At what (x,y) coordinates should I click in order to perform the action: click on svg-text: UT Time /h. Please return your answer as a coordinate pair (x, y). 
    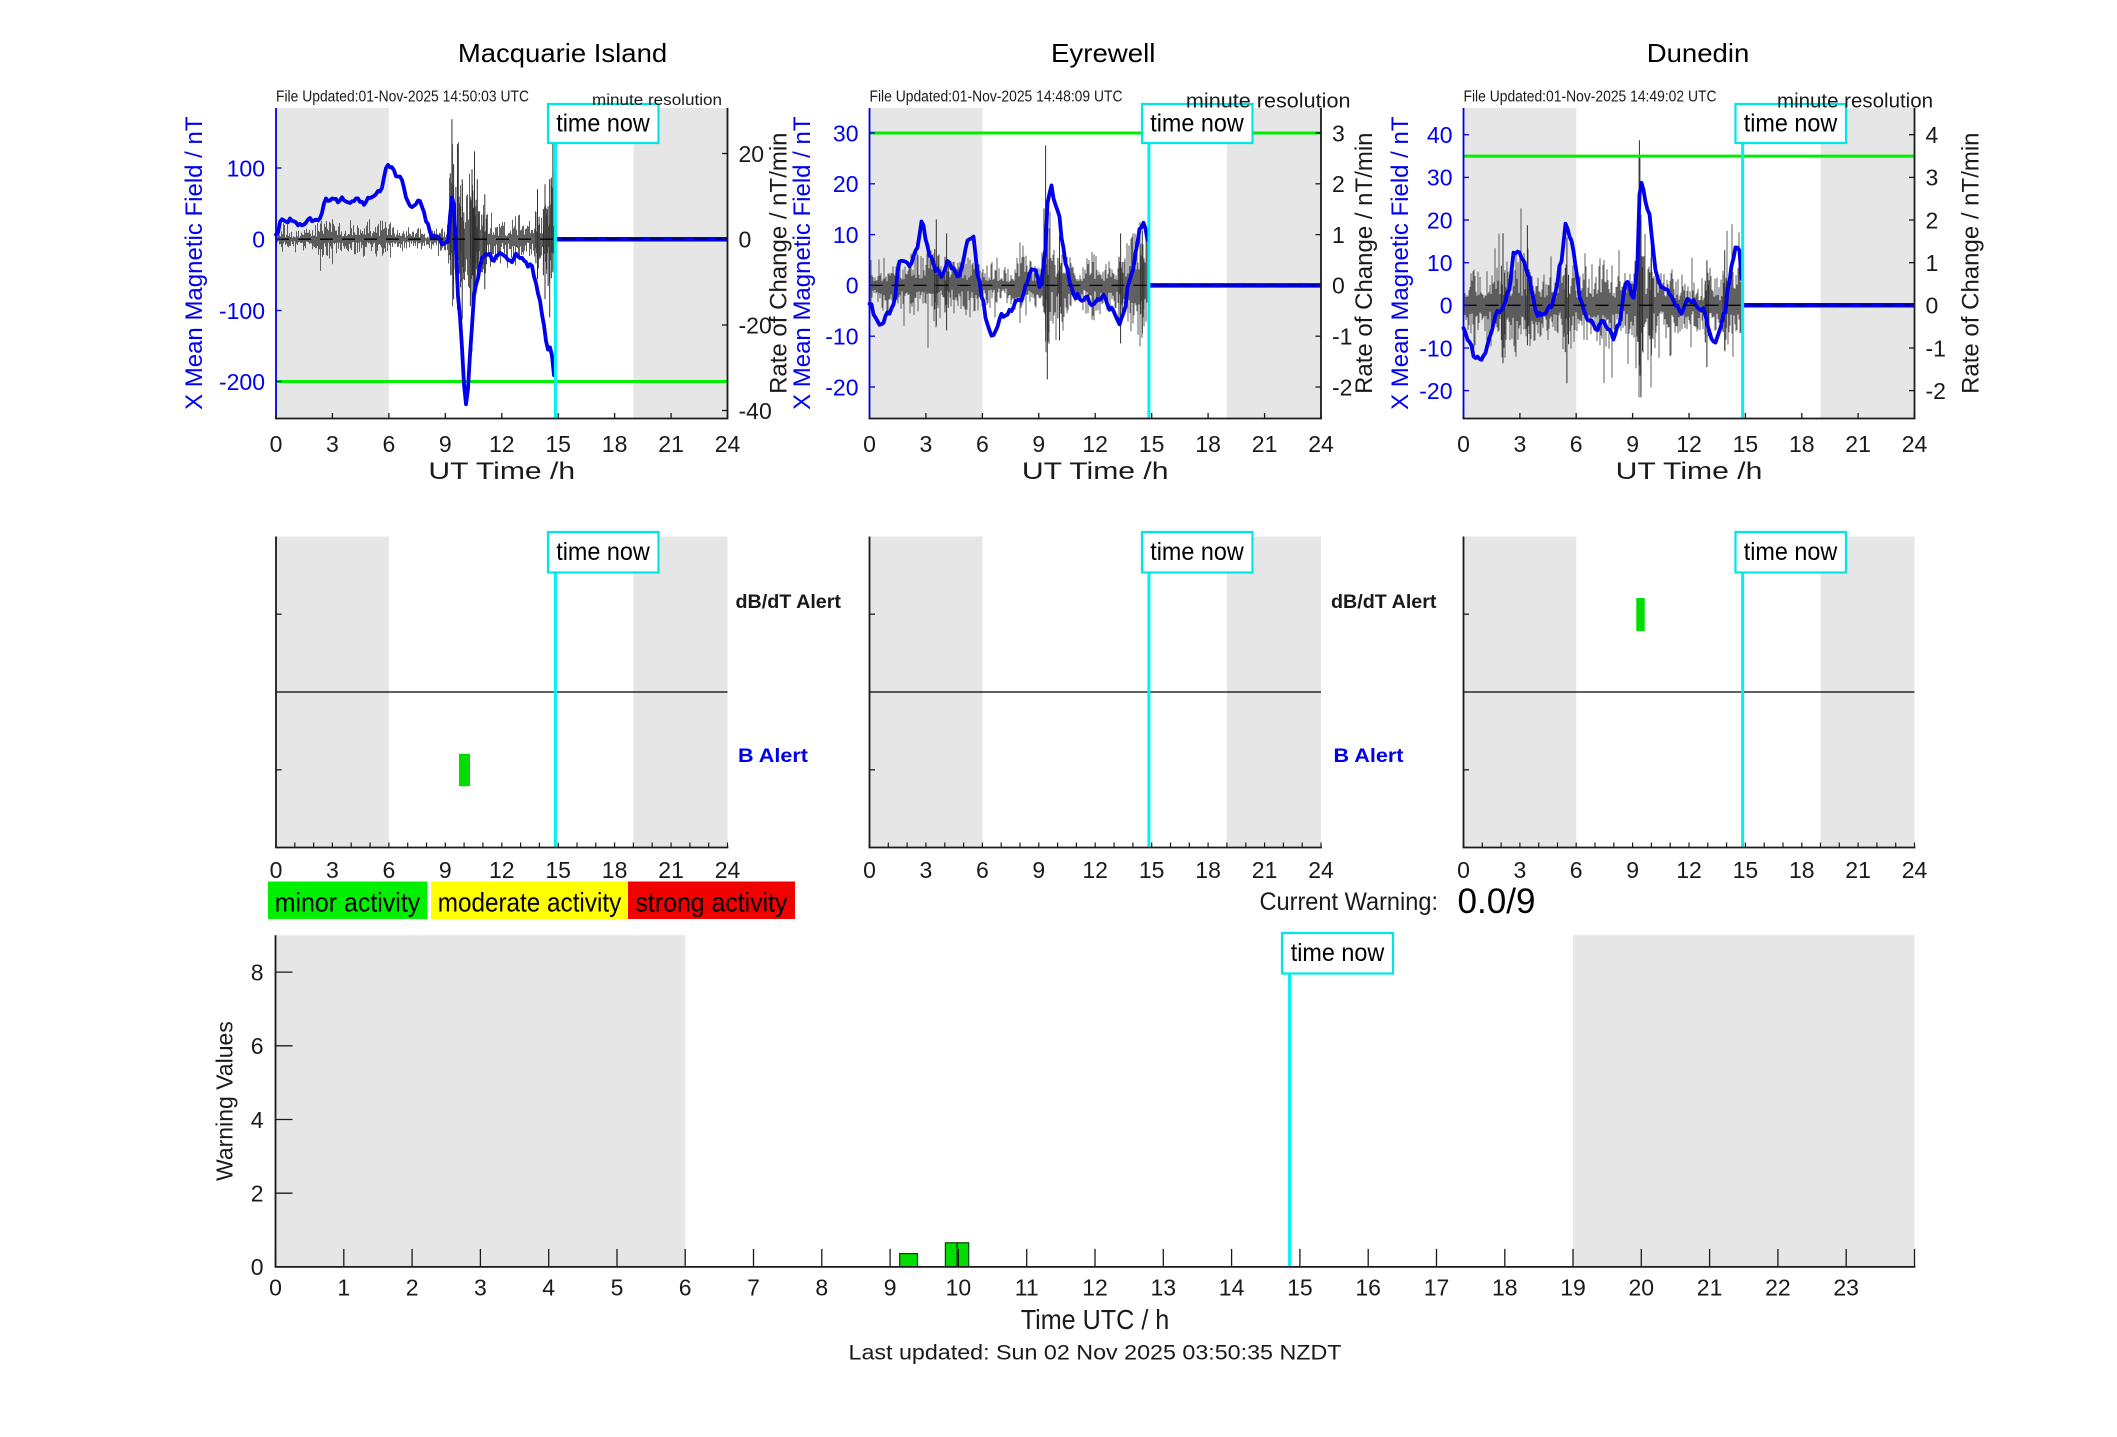
    Looking at the image, I should click on (1095, 471).